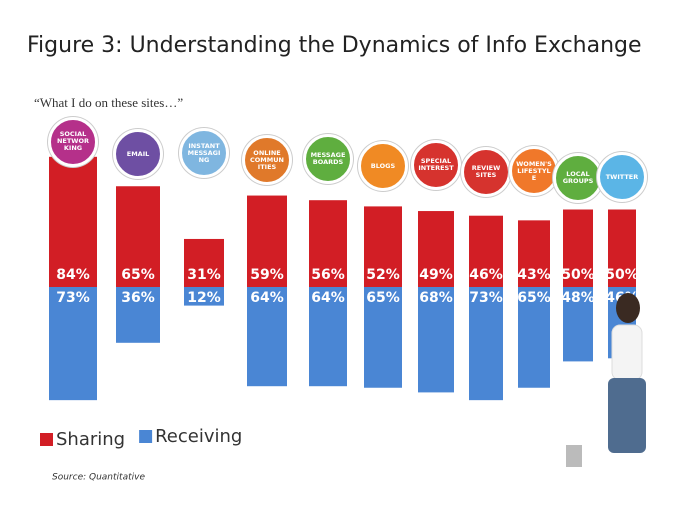 The image size is (675, 506). What do you see at coordinates (267, 275) in the screenshot?
I see `value-label: 59%` at bounding box center [267, 275].